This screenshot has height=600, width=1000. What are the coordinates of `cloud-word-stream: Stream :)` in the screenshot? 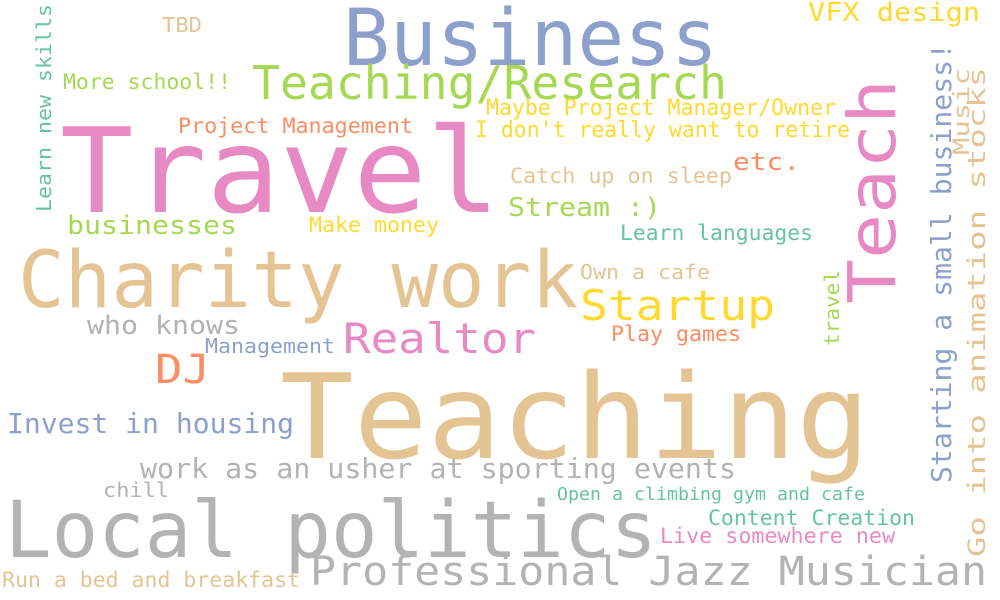 It's located at (584, 208).